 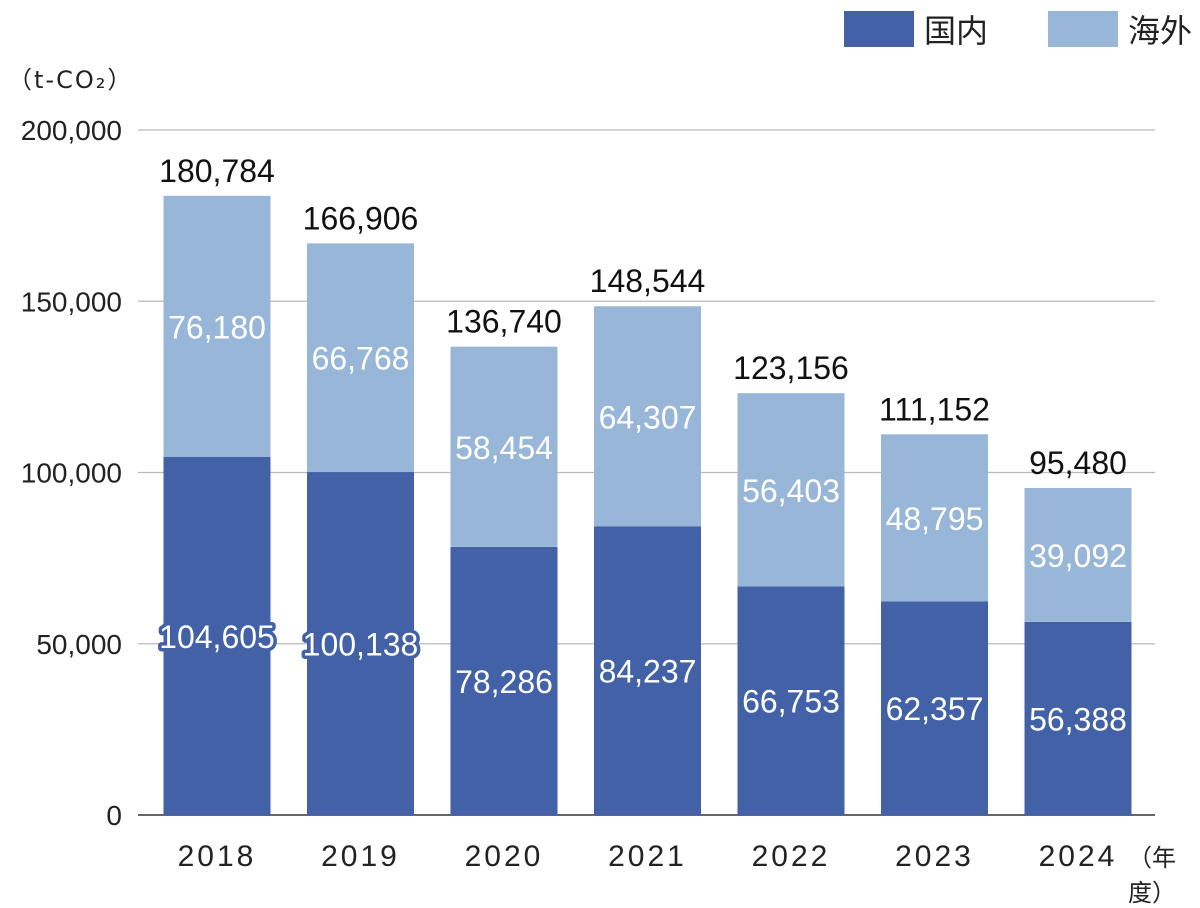 I want to click on chart-legend: 国内 海外, so click(x=988, y=29).